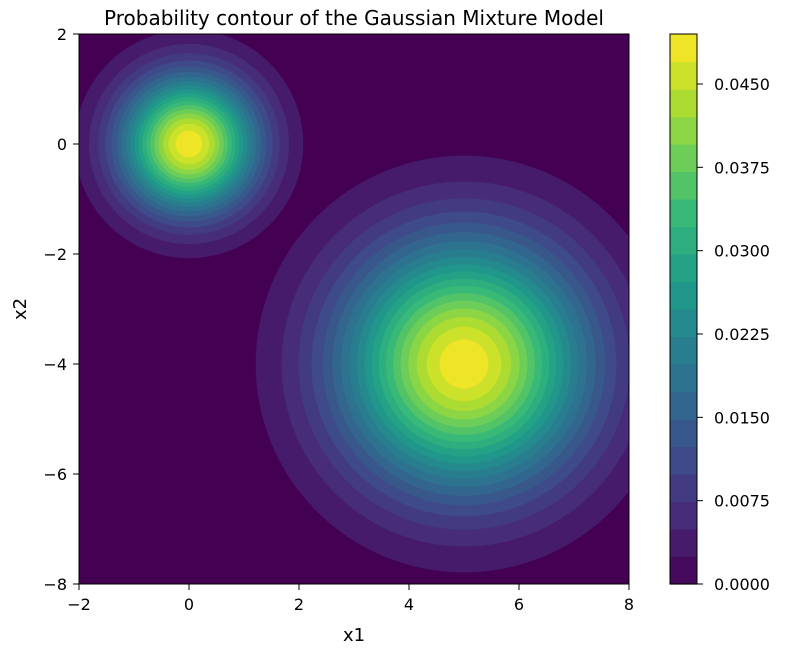 This screenshot has height=654, width=787. What do you see at coordinates (79, 604) in the screenshot?
I see `x-tick-label: −2` at bounding box center [79, 604].